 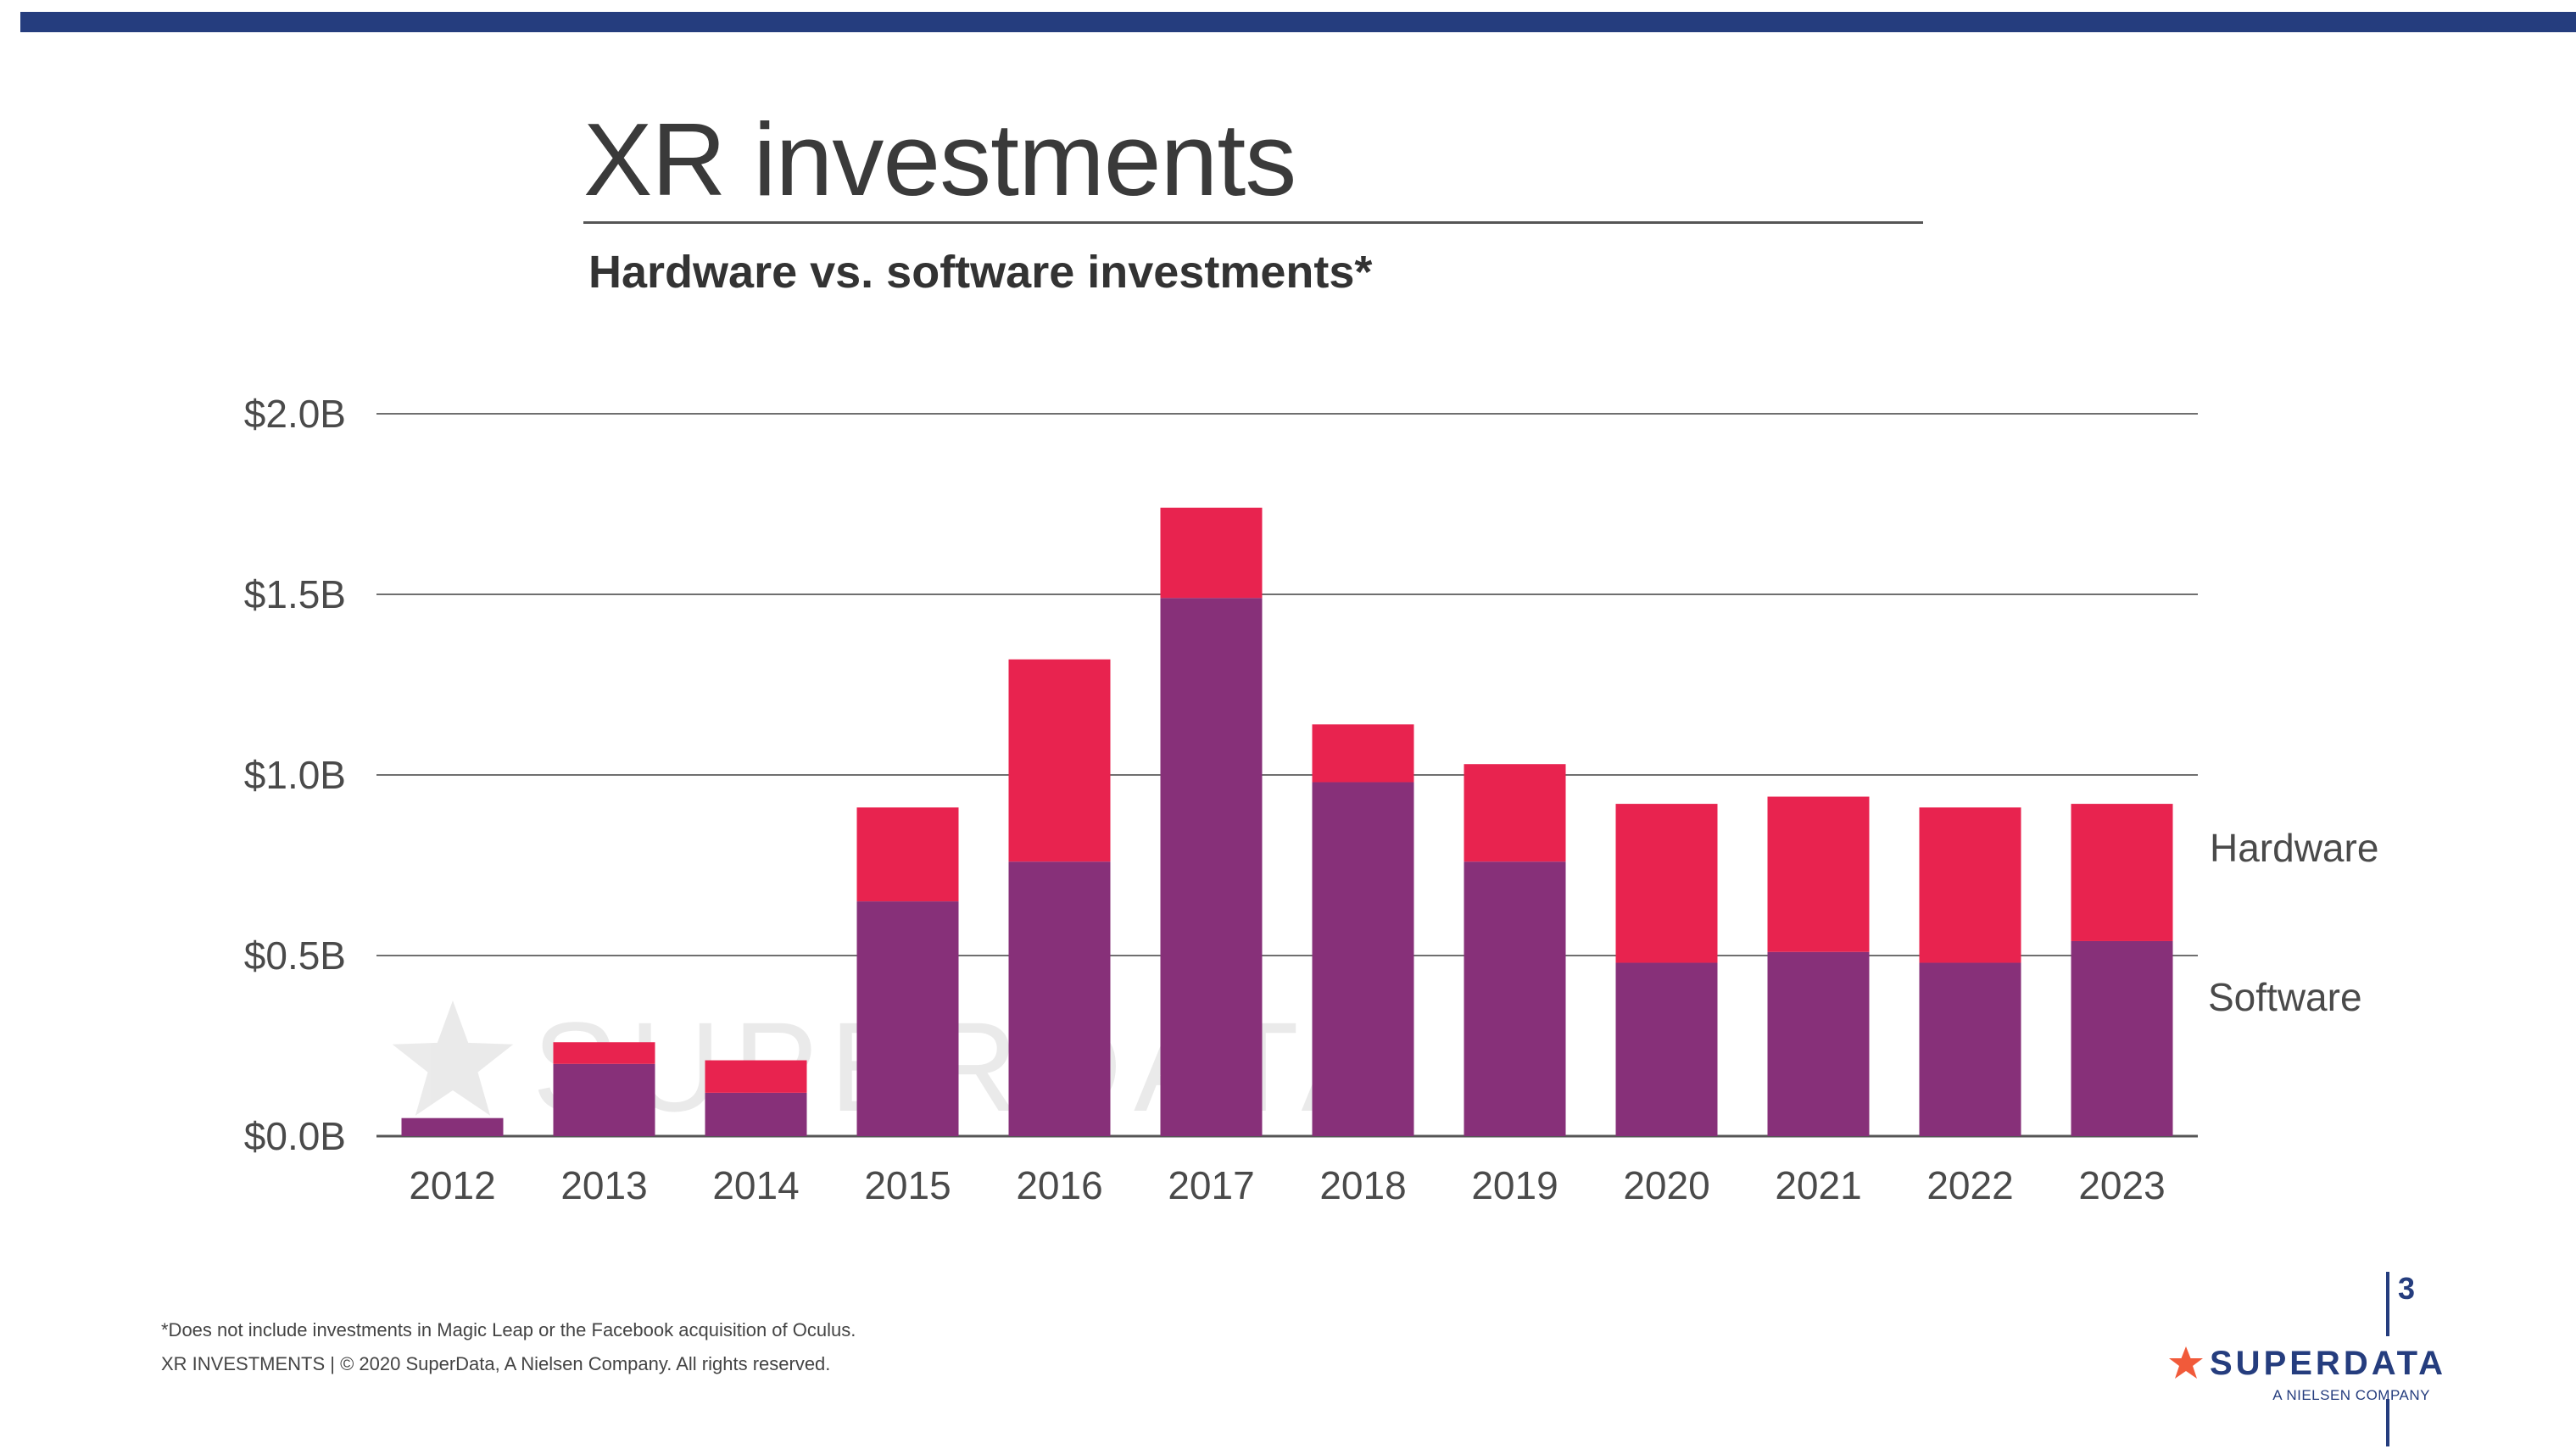 I want to click on legend: Hardware Software, so click(x=2293, y=923).